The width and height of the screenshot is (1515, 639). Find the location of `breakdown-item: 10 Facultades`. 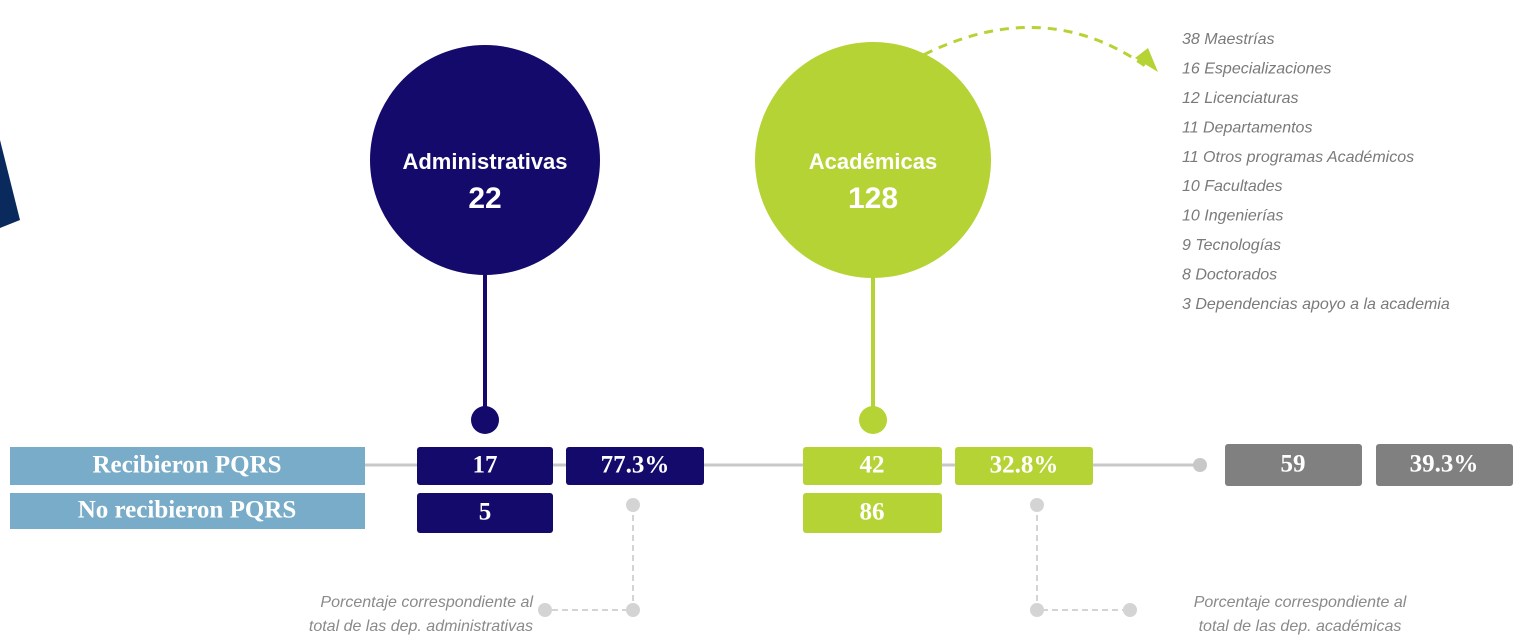

breakdown-item: 10 Facultades is located at coordinates (1232, 186).